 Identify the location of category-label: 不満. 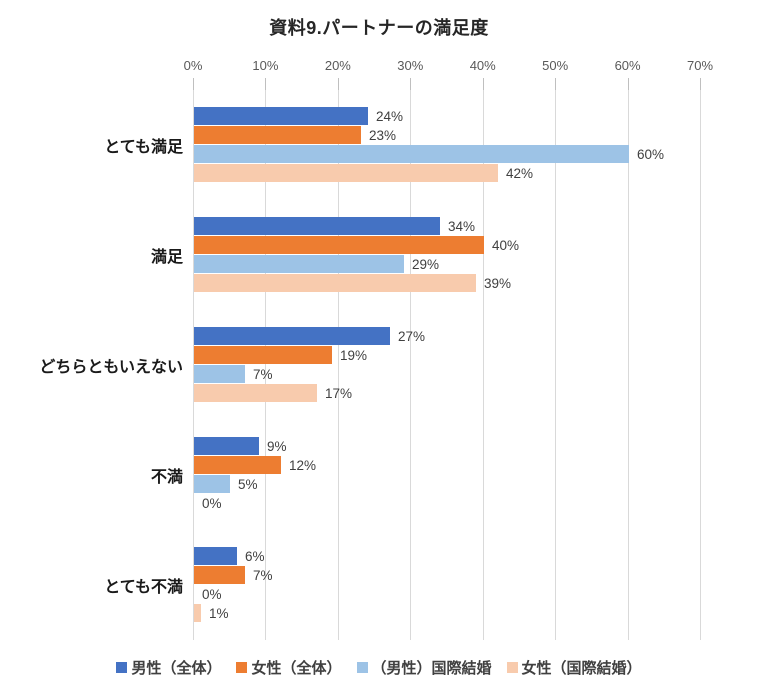
(166, 477).